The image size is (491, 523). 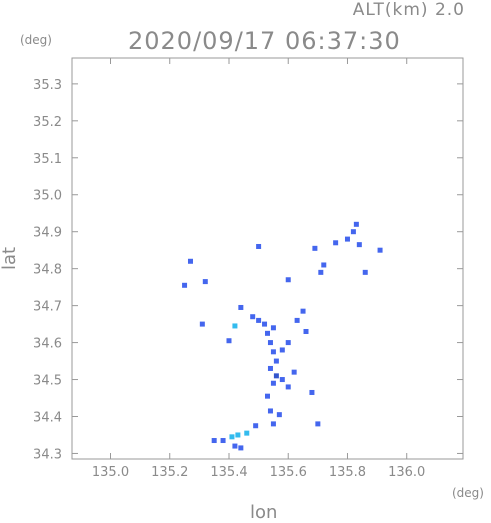 I want to click on y-tick-label: 35.2, so click(x=47, y=122).